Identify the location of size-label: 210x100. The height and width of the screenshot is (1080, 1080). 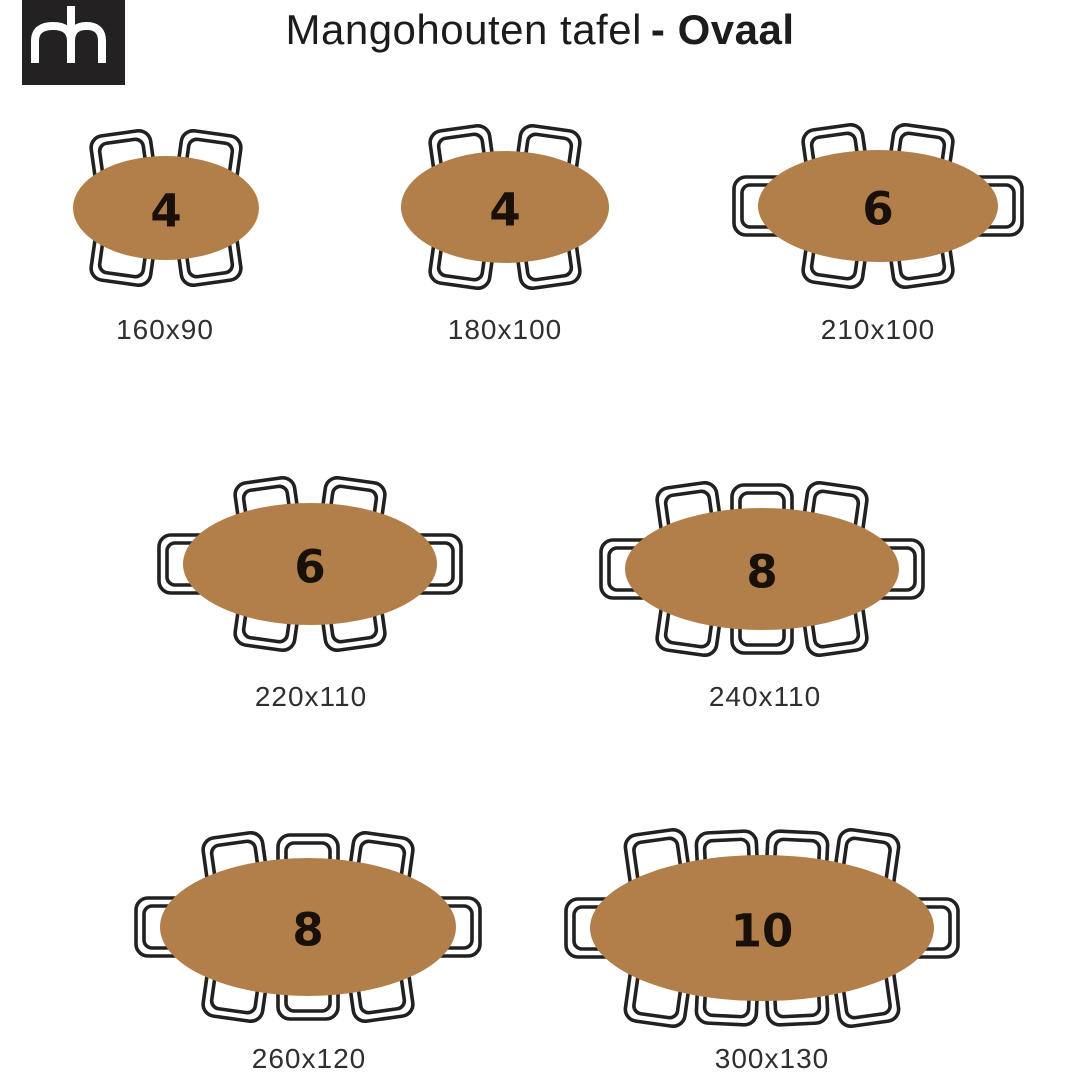
(878, 329).